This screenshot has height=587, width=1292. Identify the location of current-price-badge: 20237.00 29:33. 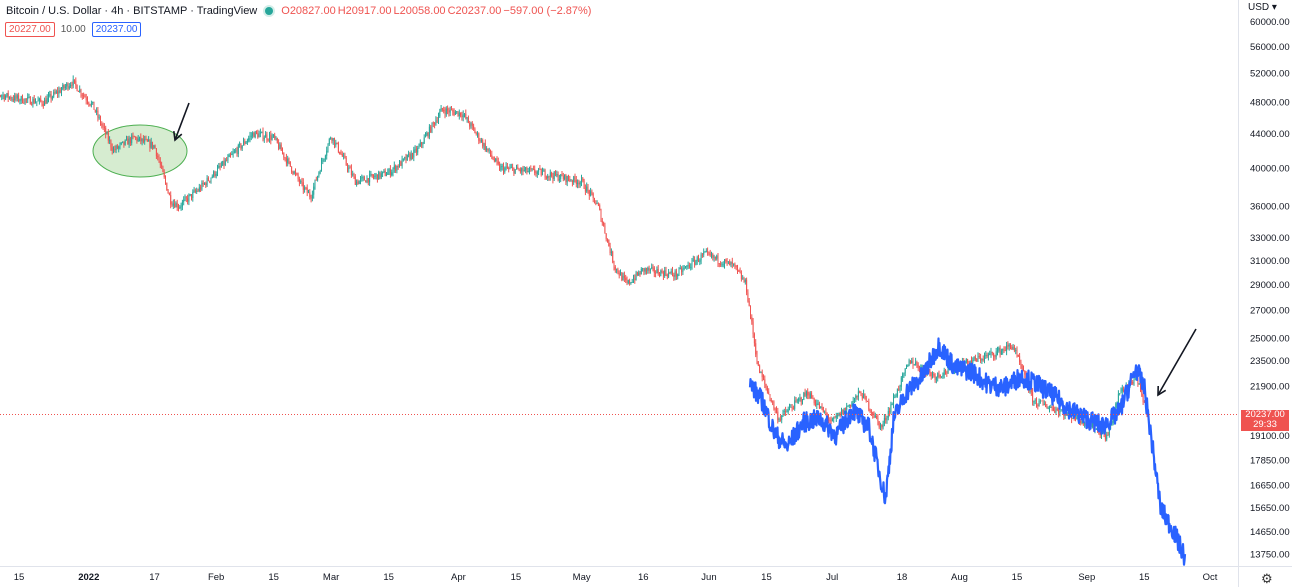
(1265, 420).